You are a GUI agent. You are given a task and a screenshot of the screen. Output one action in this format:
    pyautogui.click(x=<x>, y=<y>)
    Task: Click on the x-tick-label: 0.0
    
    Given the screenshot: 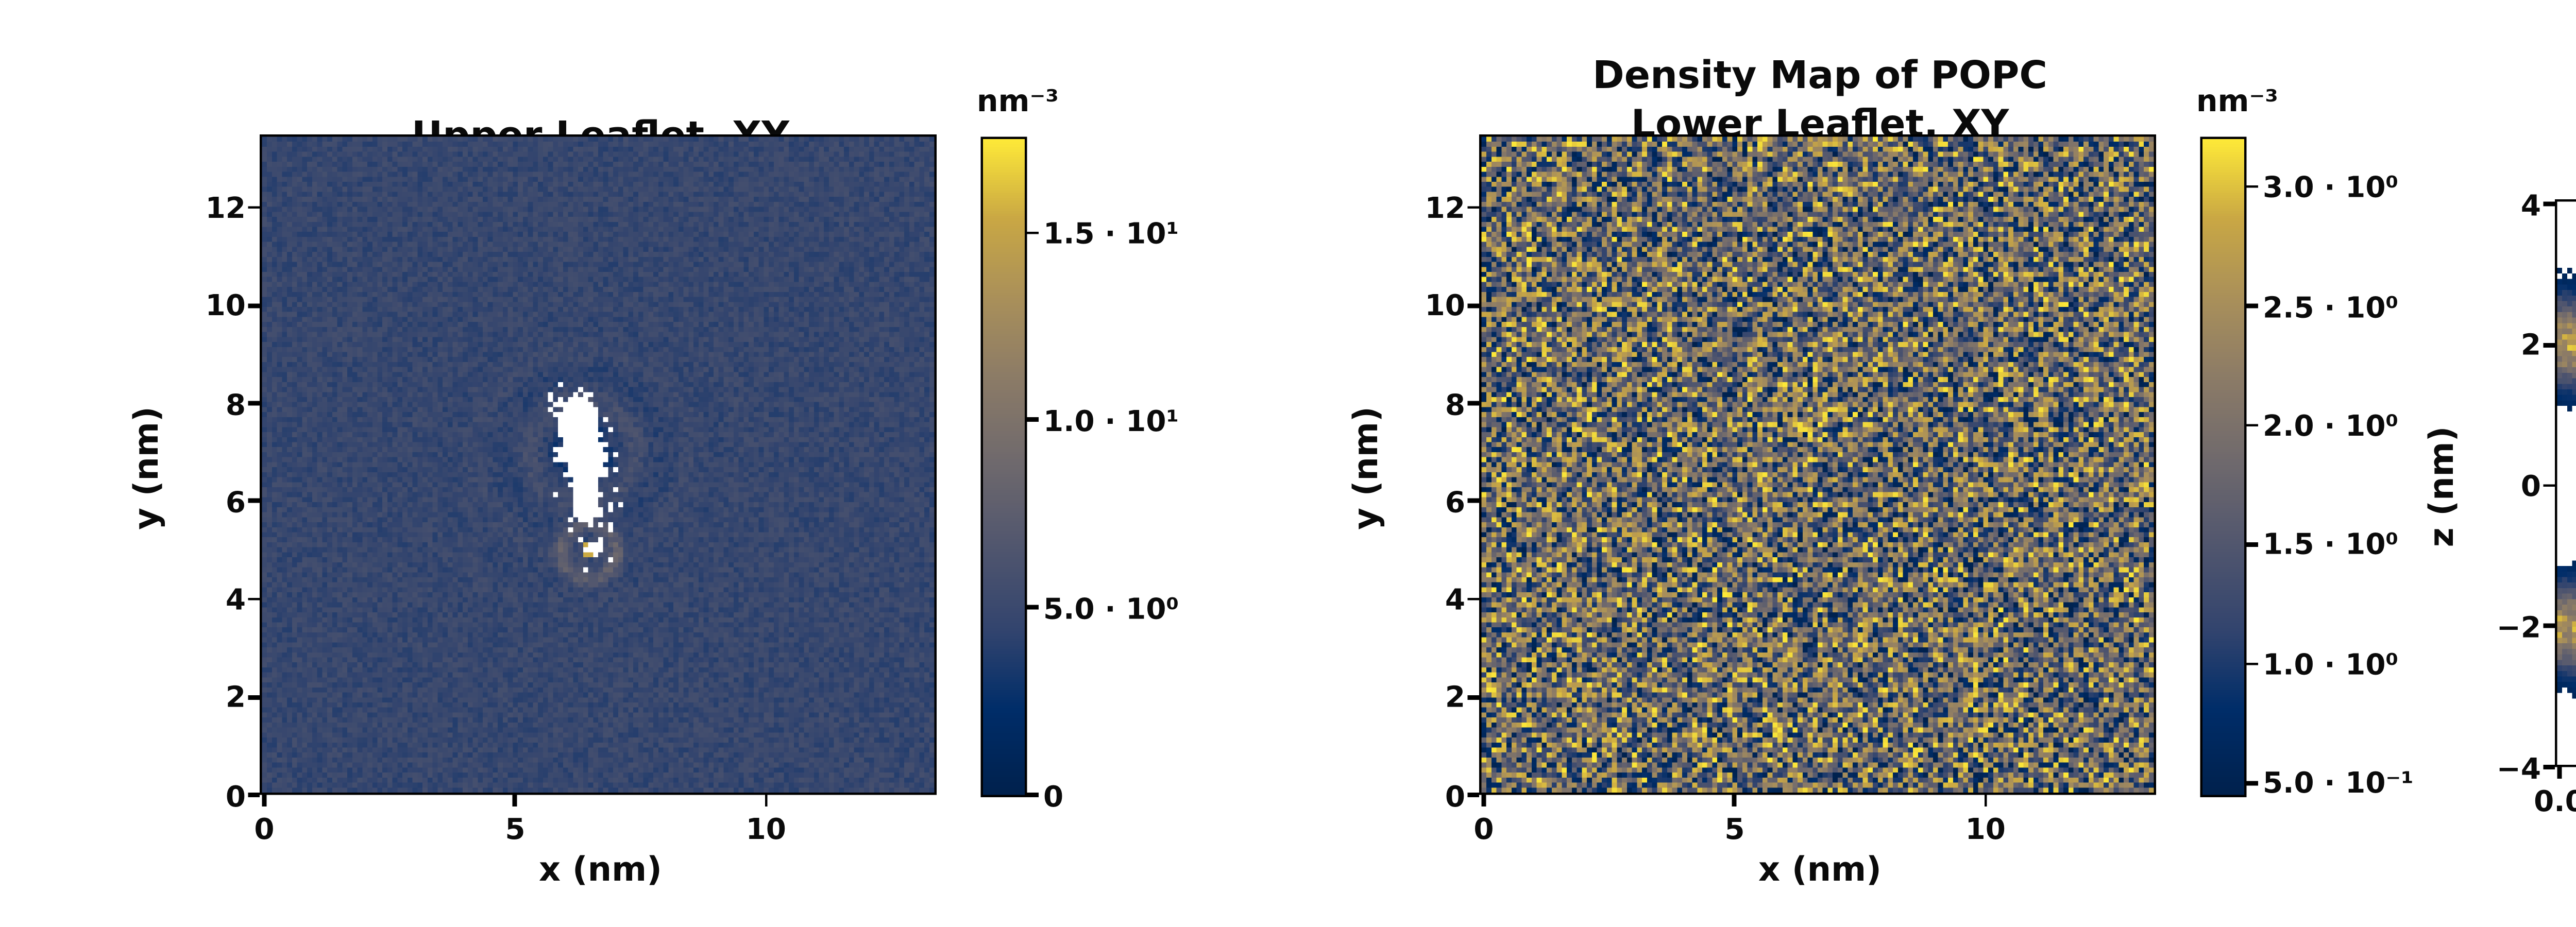 What is the action you would take?
    pyautogui.click(x=2555, y=801)
    